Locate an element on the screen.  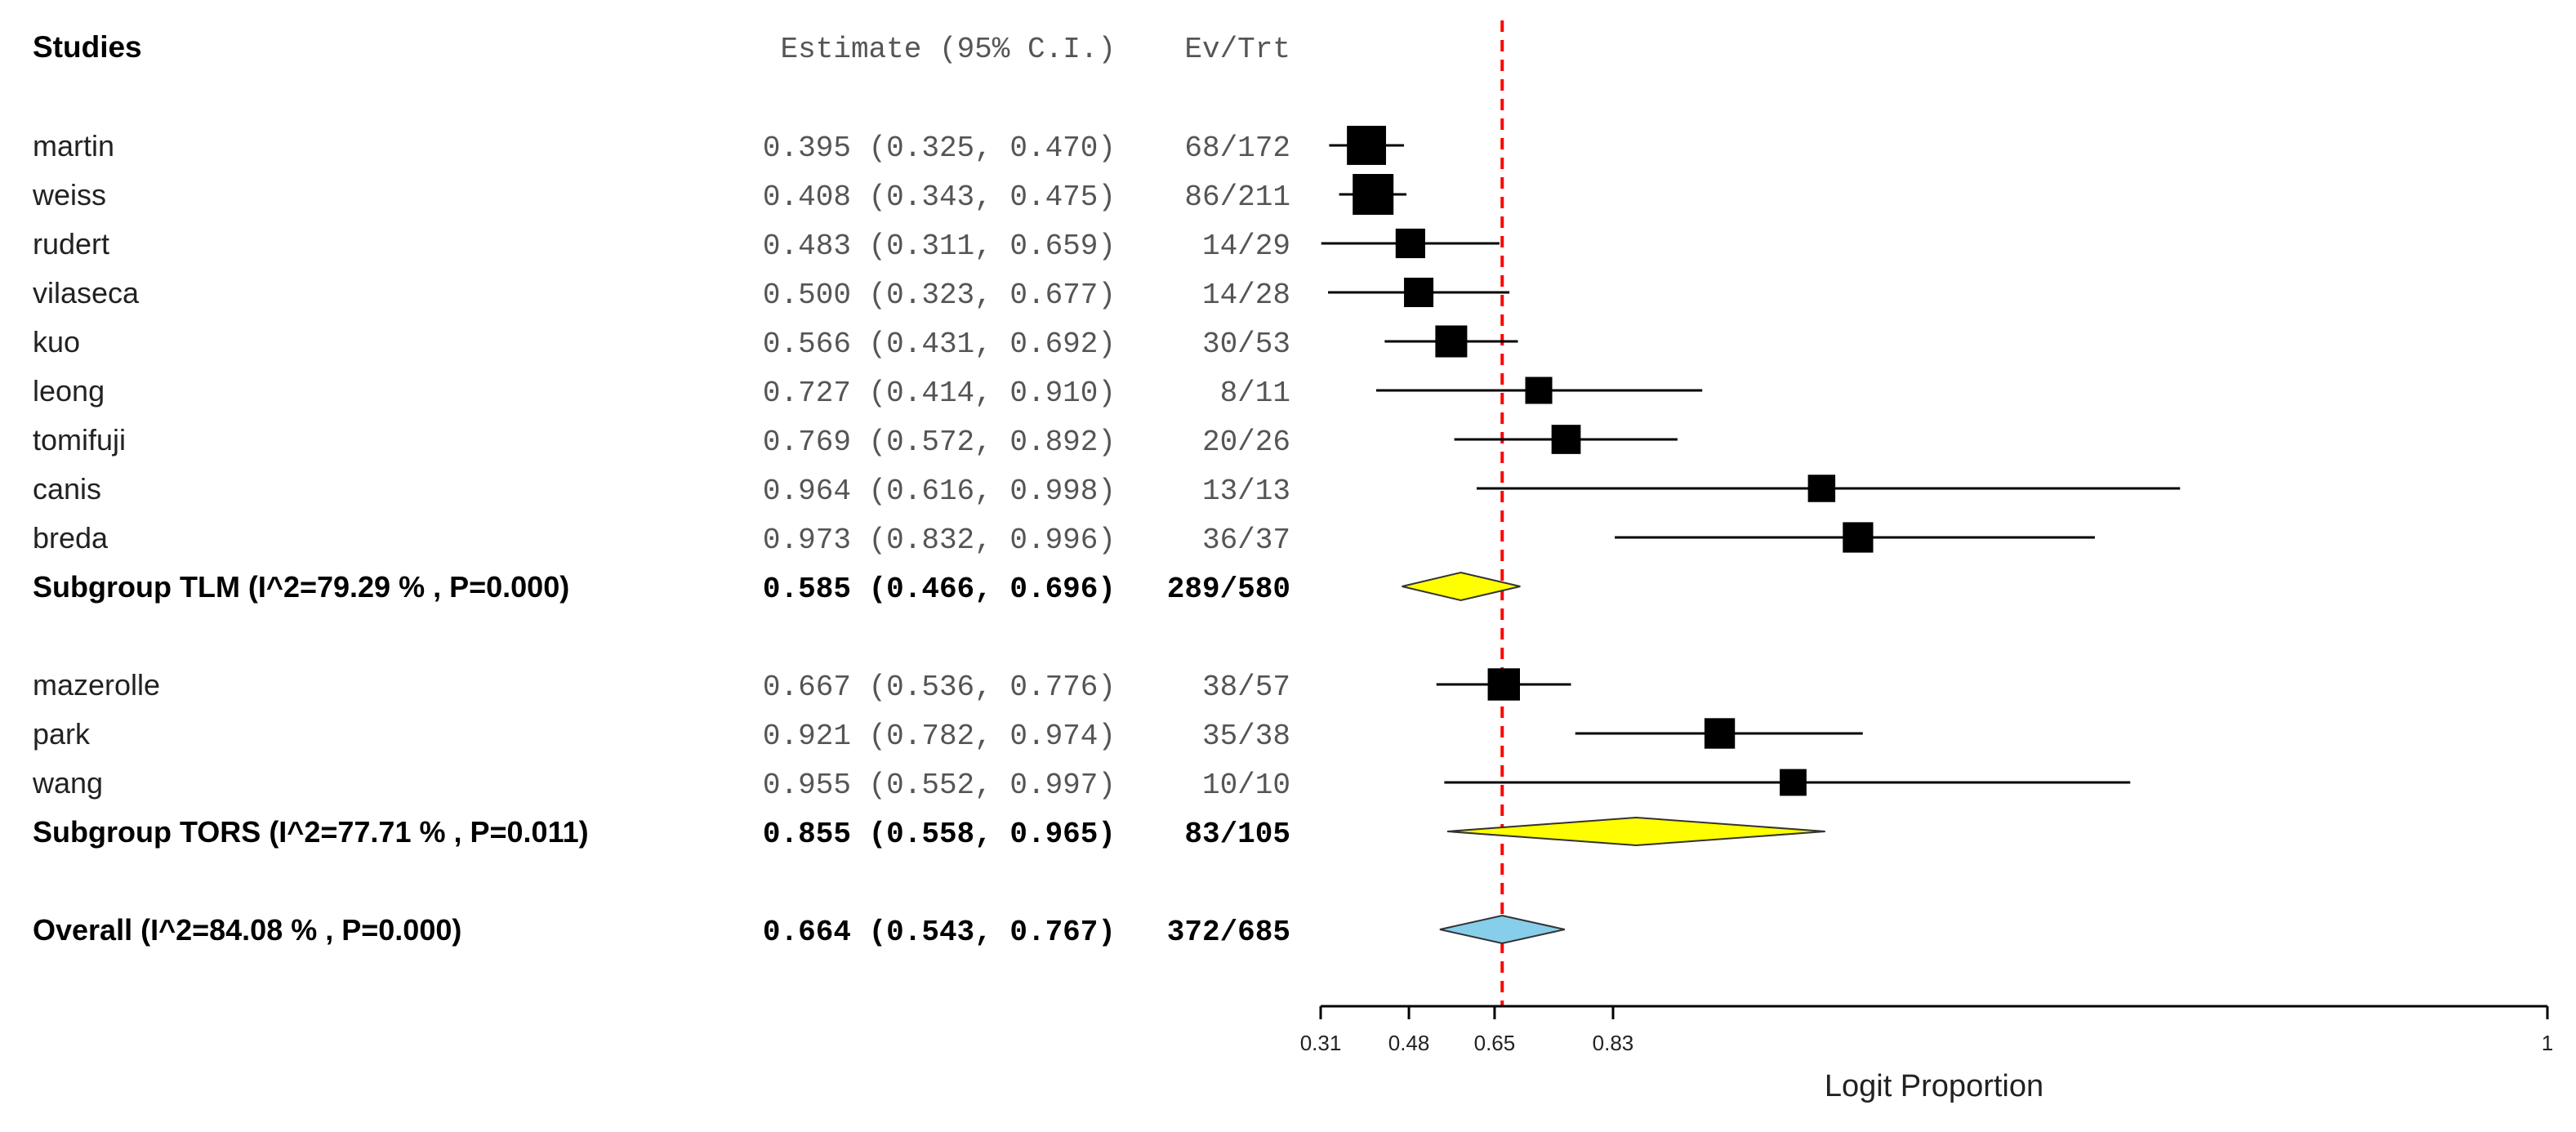
subgroup-label: Subgroup TLM (I^2=79.29 % , P=0.000) is located at coordinates (301, 587).